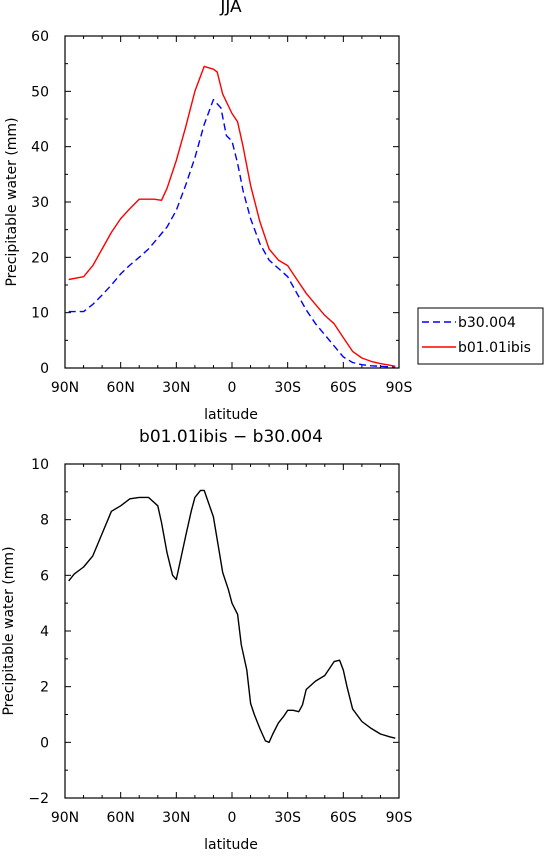 This screenshot has width=549, height=856. What do you see at coordinates (38, 799) in the screenshot?
I see `y-tick-label: −2` at bounding box center [38, 799].